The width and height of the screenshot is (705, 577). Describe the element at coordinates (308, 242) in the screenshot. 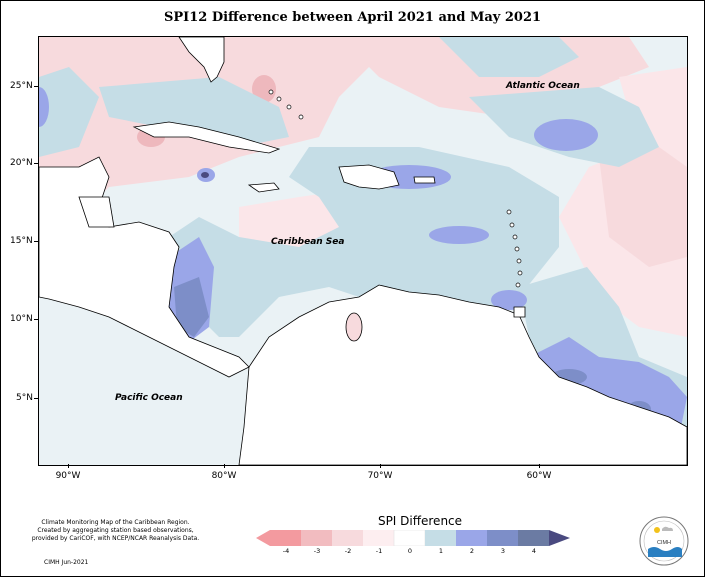

I see `caribbean-sea-label: Caribbean Sea` at that location.